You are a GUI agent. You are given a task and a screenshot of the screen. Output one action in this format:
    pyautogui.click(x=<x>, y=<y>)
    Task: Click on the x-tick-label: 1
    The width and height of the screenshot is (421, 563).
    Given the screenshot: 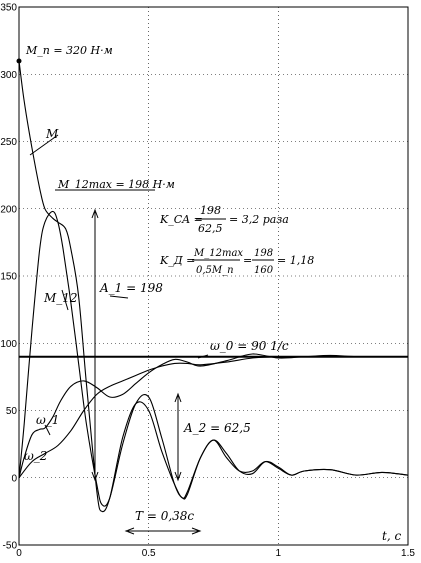 What is the action you would take?
    pyautogui.click(x=279, y=553)
    